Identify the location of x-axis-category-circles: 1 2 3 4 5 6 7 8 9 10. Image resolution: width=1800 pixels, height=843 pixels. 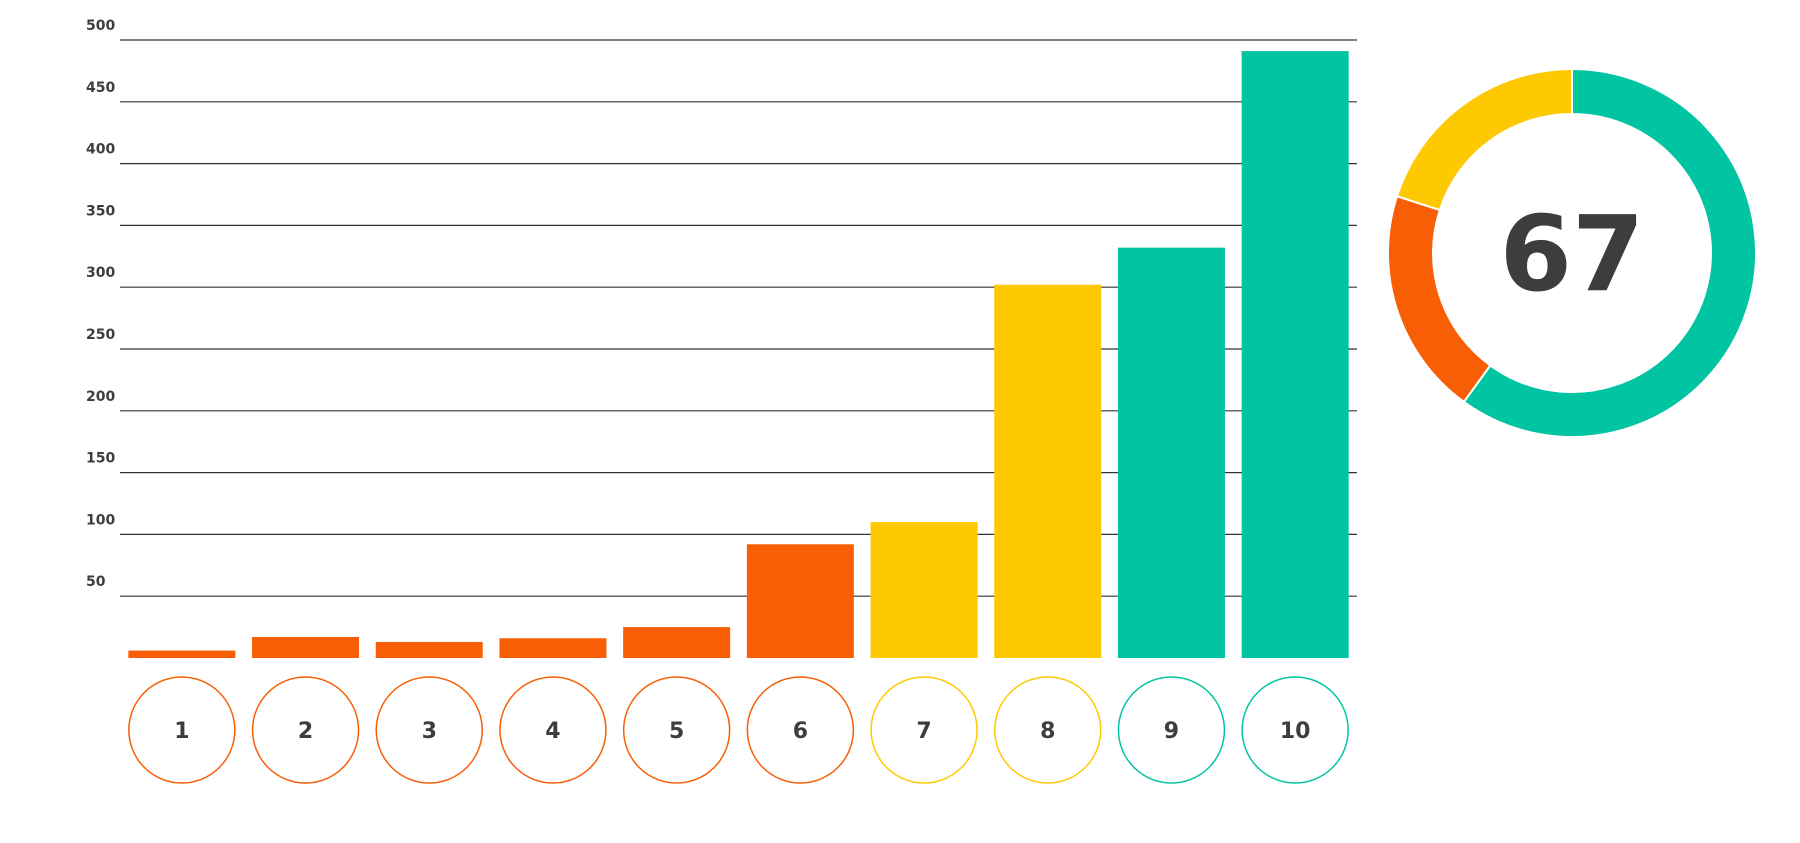
(738, 730).